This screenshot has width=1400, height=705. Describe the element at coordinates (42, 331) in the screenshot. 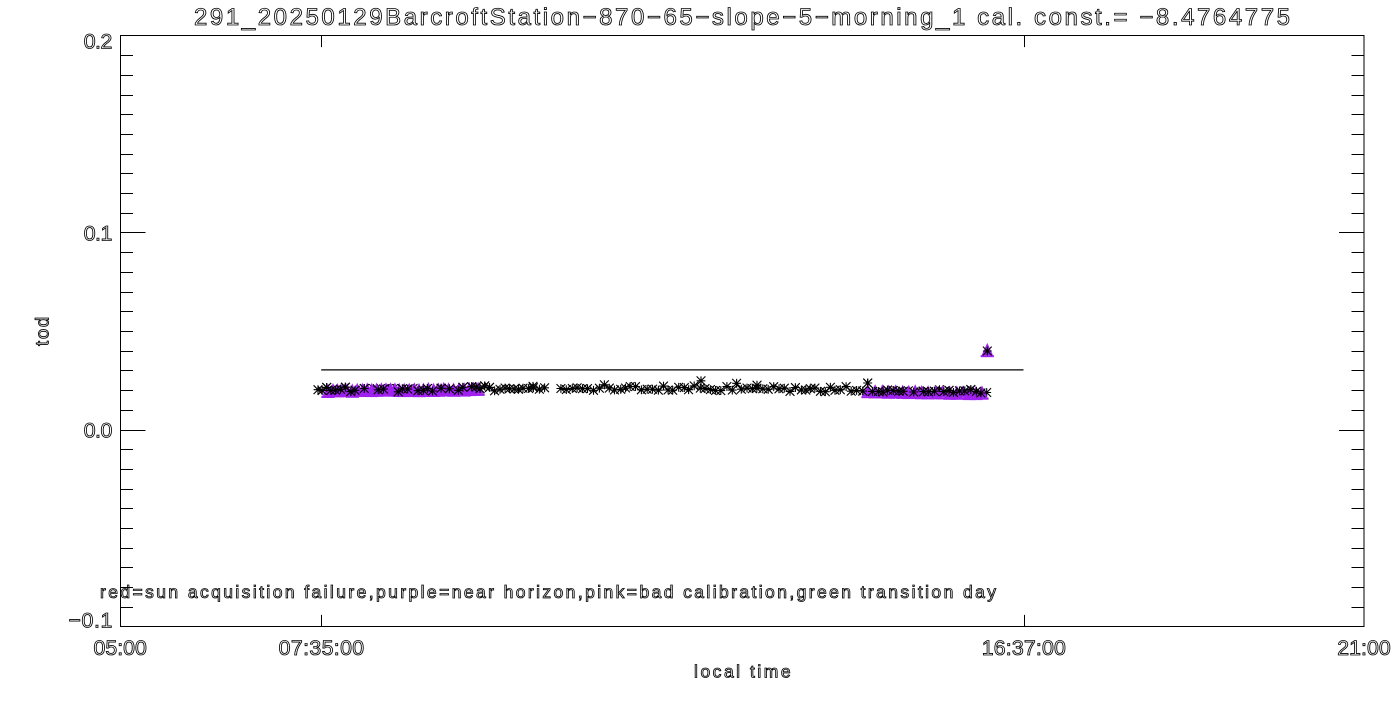

I see `svg-text: tod` at that location.